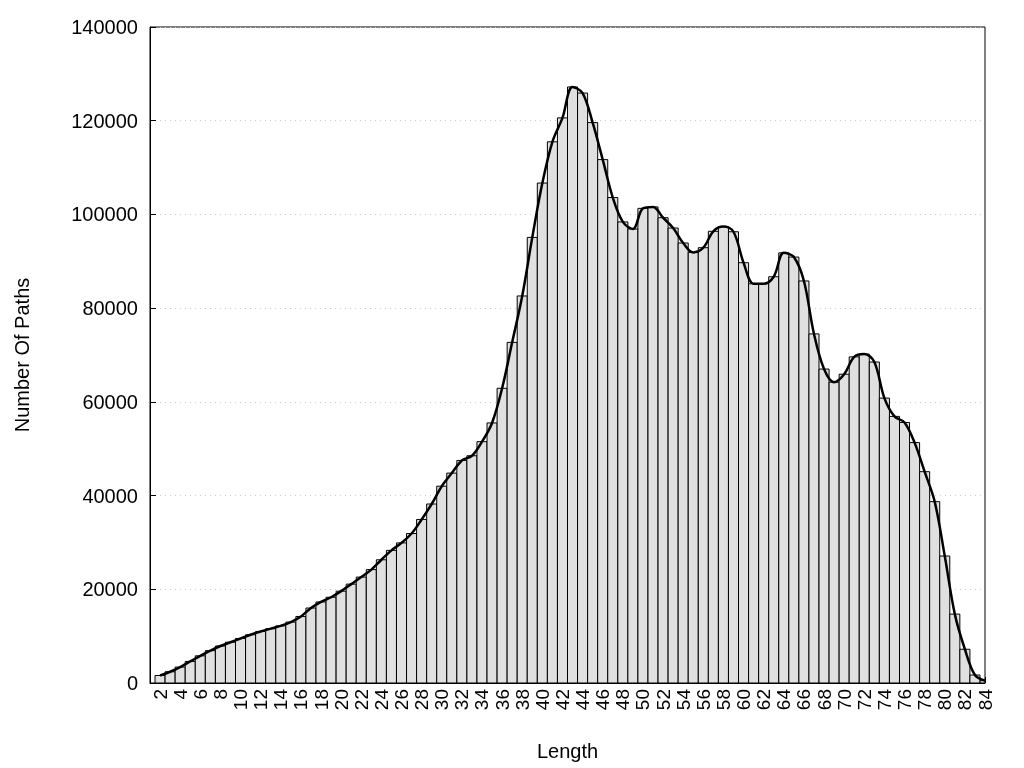  Describe the element at coordinates (562, 700) in the screenshot. I see `x-tick-label: 42` at that location.